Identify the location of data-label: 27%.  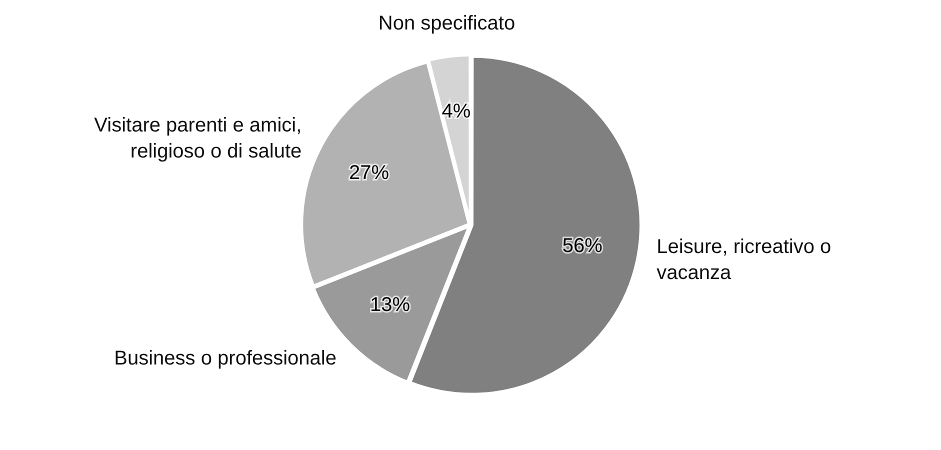
(369, 173).